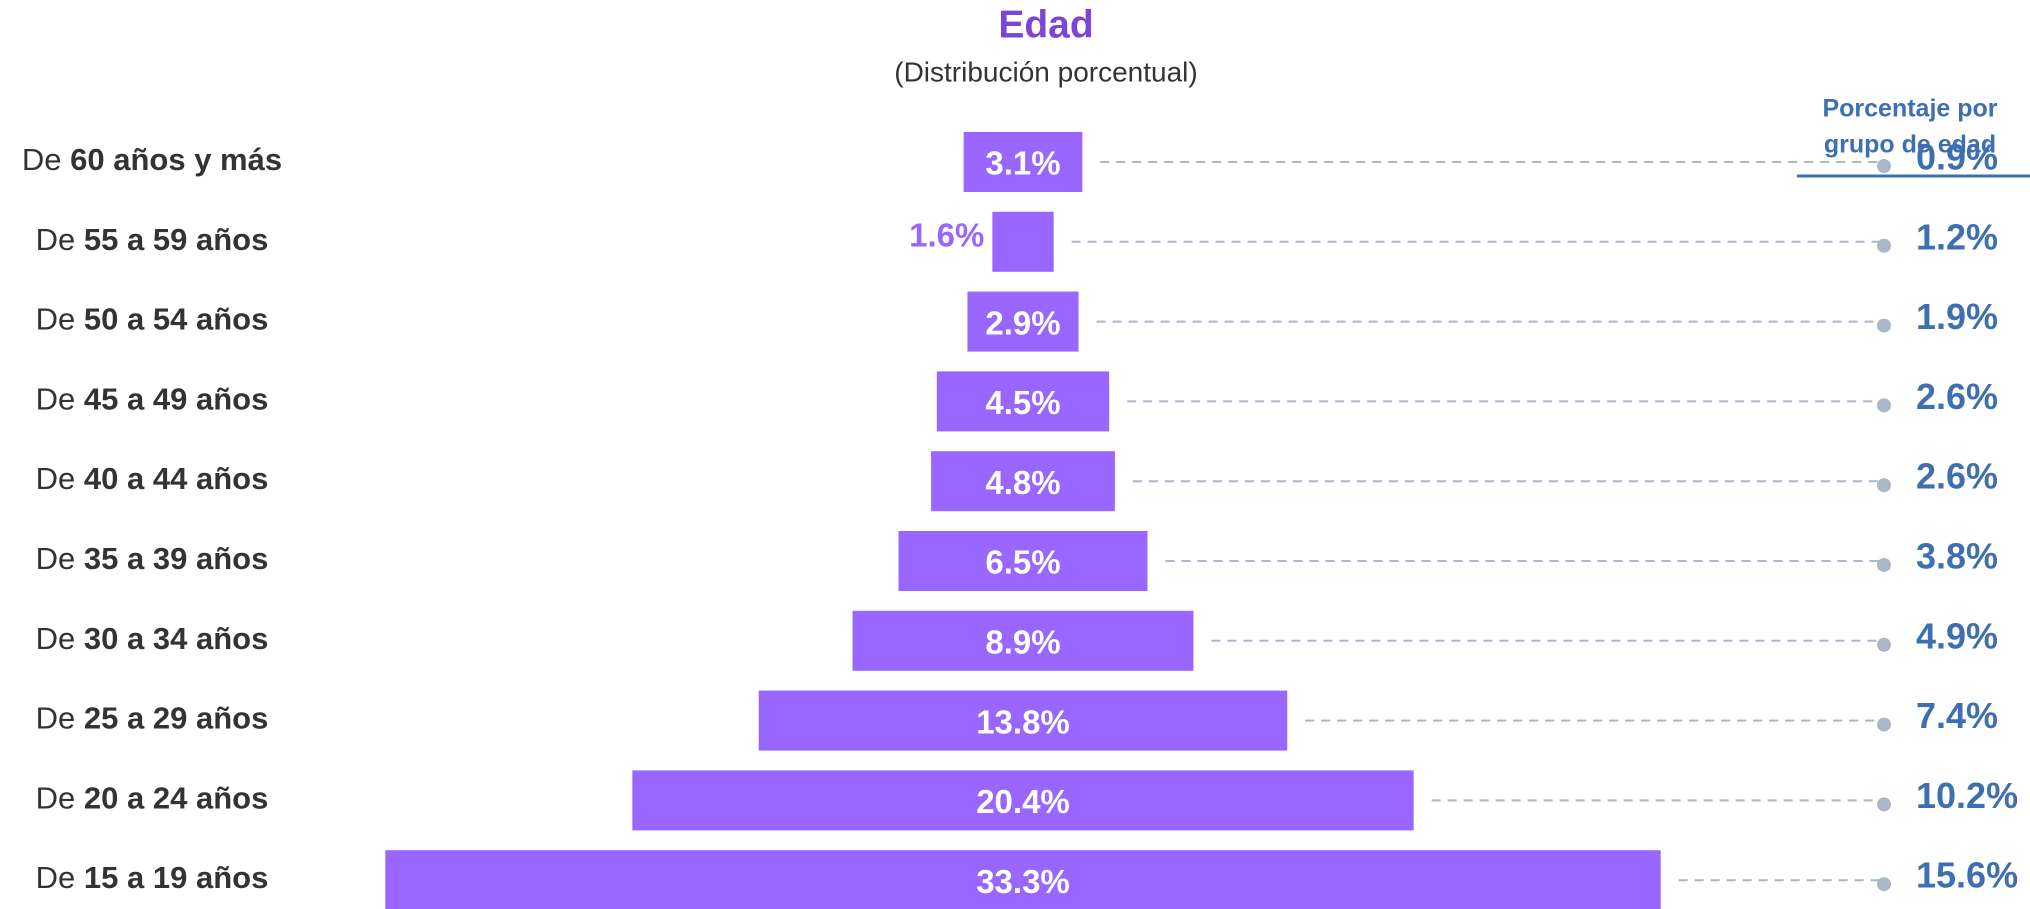 This screenshot has width=2030, height=909. What do you see at coordinates (1967, 875) in the screenshot?
I see `share-label: 15.6%` at bounding box center [1967, 875].